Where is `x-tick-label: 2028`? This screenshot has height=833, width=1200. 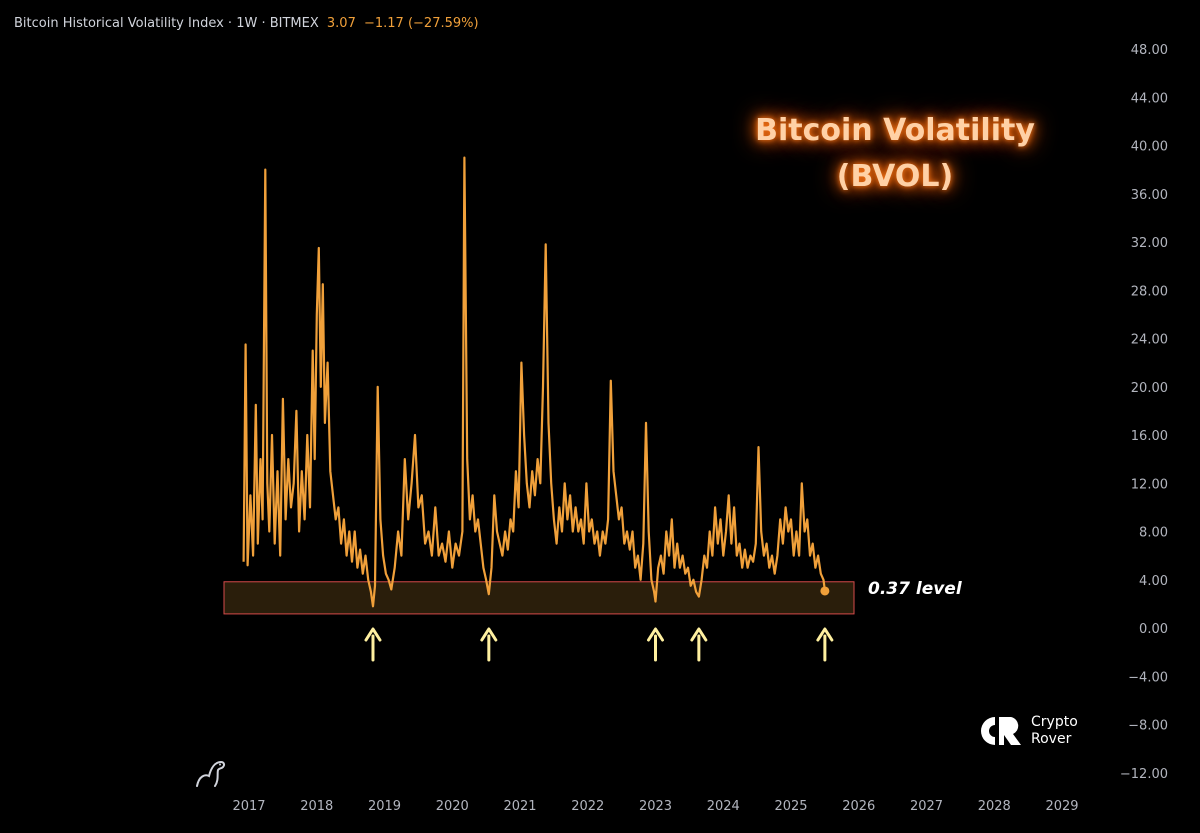 x-tick-label: 2028 is located at coordinates (994, 806).